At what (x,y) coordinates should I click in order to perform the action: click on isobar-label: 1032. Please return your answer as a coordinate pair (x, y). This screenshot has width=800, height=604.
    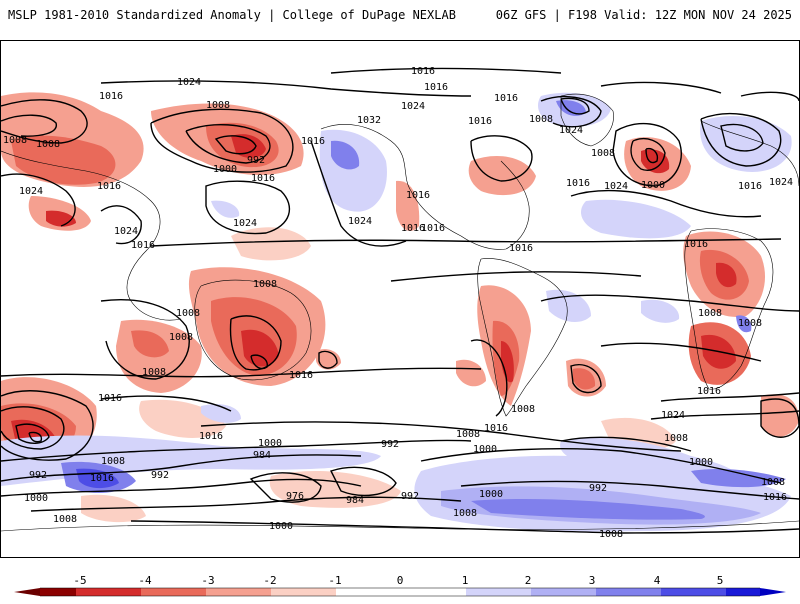
    Looking at the image, I should click on (369, 120).